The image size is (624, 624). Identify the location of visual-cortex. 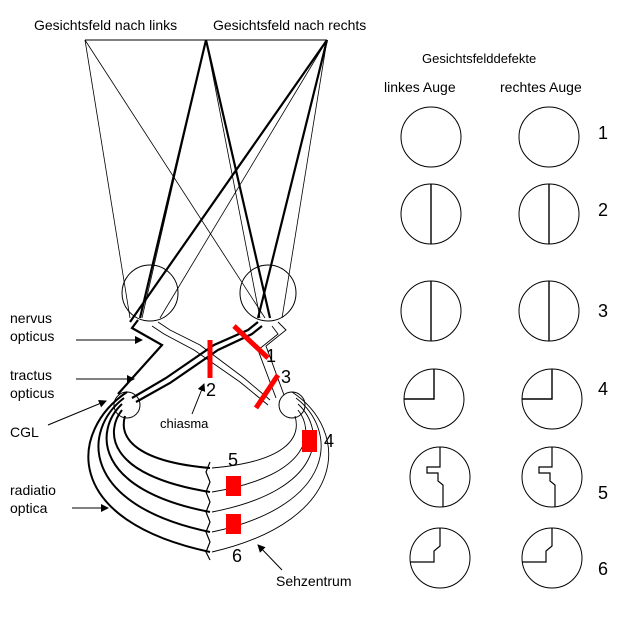
(208, 511).